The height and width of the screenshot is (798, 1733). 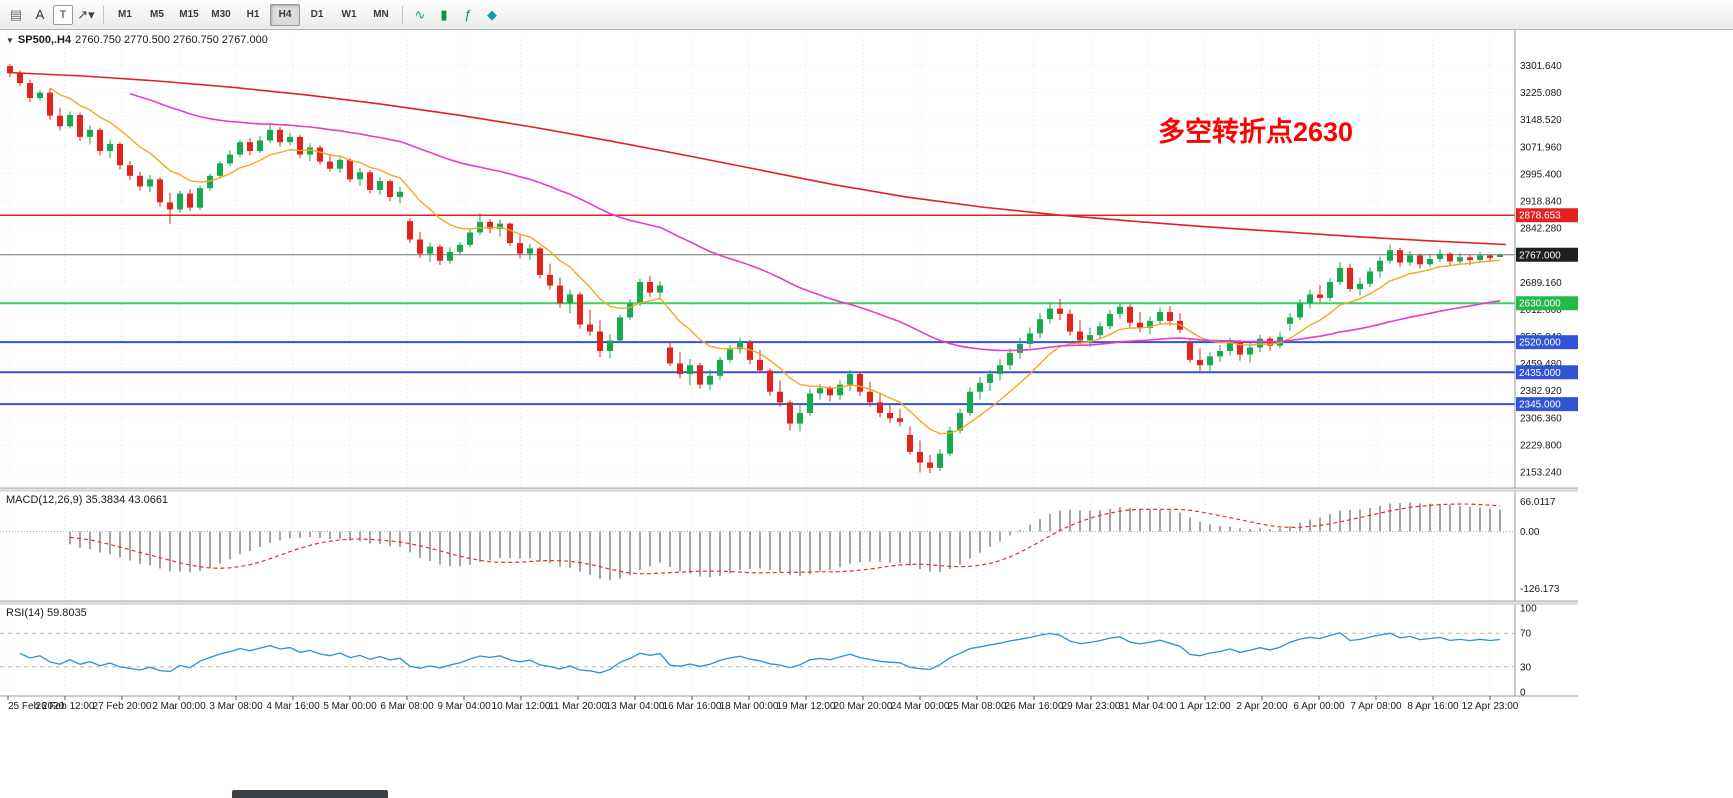 I want to click on svg-text: 1 Apr 12:00, so click(x=1205, y=706).